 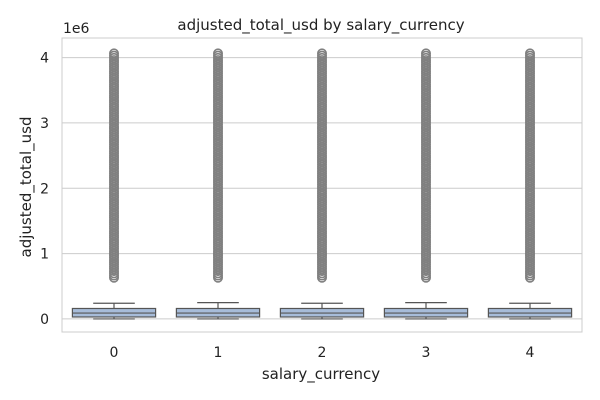 What do you see at coordinates (44, 59) in the screenshot?
I see `y-tick-label: 4` at bounding box center [44, 59].